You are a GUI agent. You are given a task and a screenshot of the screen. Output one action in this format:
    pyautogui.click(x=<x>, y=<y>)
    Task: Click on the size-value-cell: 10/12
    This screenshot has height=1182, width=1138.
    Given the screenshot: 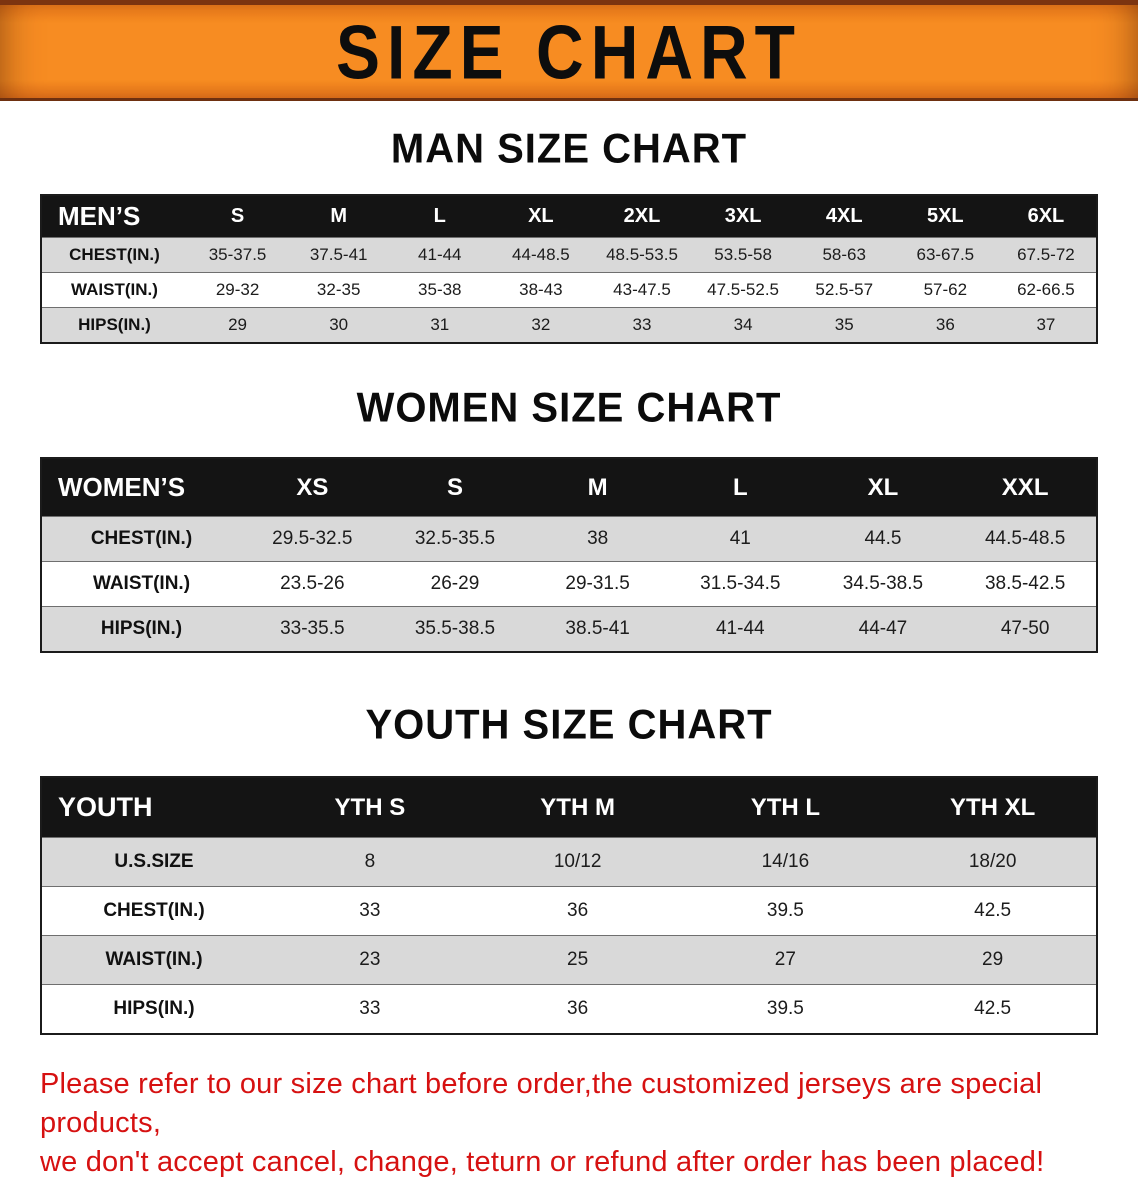 What is the action you would take?
    pyautogui.click(x=577, y=862)
    